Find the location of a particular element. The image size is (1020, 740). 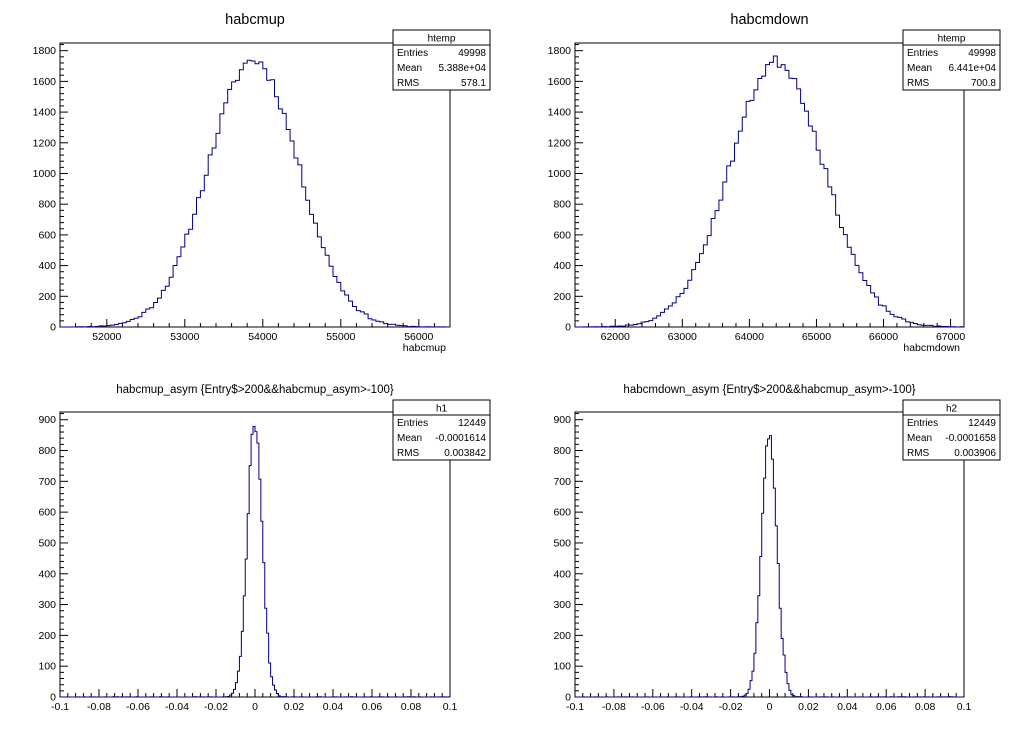

stats-value: 49998 is located at coordinates (472, 53).